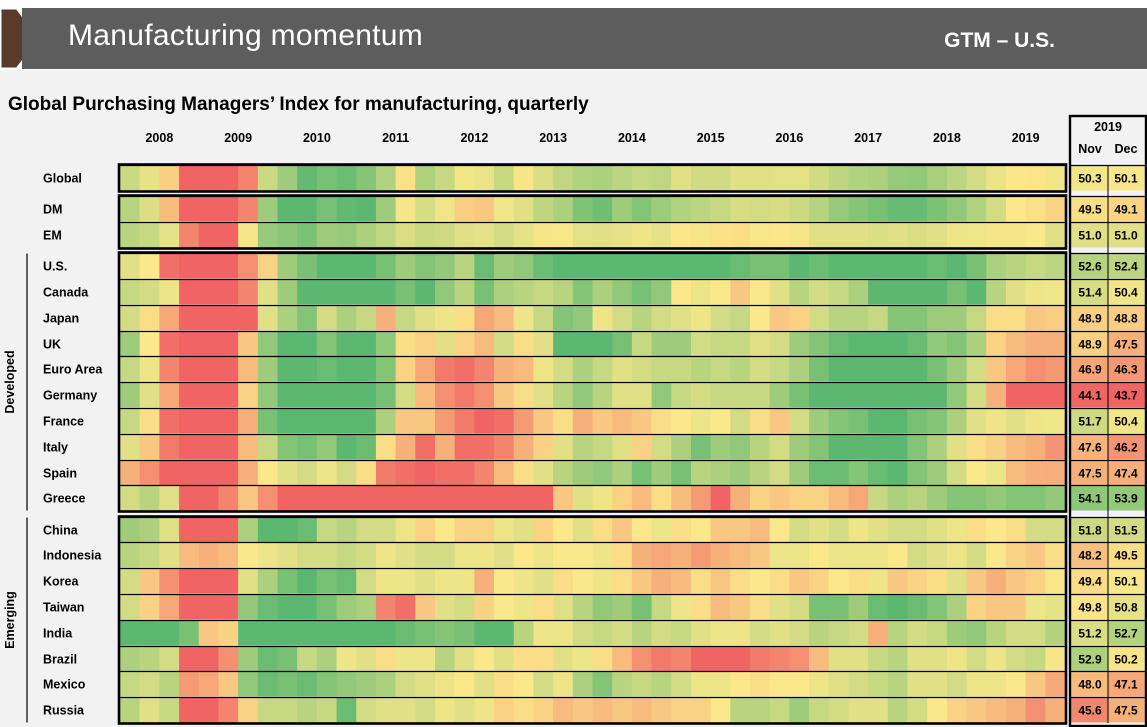 This screenshot has height=727, width=1147. What do you see at coordinates (1090, 396) in the screenshot?
I see `latest-value-nov: 44.1` at bounding box center [1090, 396].